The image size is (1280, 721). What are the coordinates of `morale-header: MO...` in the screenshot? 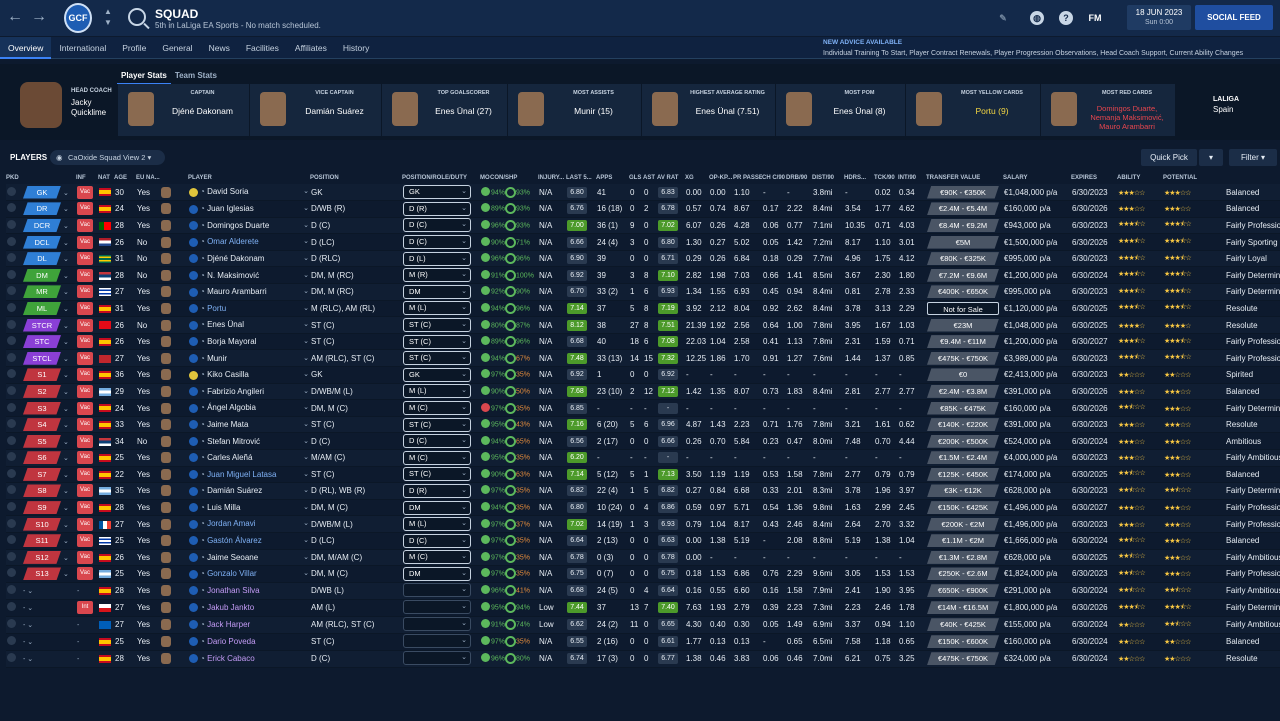 It's located at (485, 178).